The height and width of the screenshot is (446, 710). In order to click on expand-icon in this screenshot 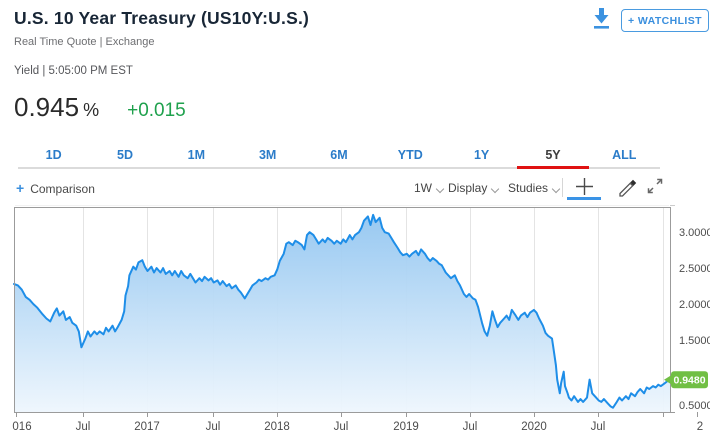, I will do `click(655, 186)`.